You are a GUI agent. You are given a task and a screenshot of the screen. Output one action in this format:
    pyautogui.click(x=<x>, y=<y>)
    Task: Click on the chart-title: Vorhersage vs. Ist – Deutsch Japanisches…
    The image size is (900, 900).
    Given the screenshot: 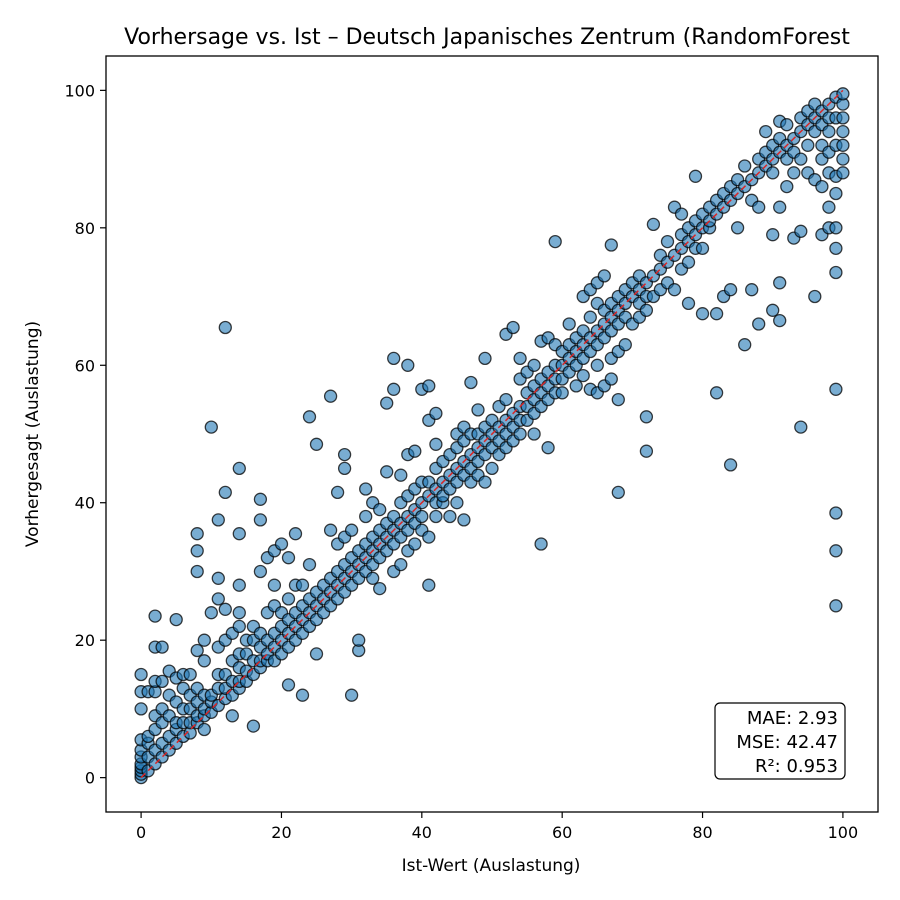 What is the action you would take?
    pyautogui.click(x=487, y=37)
    